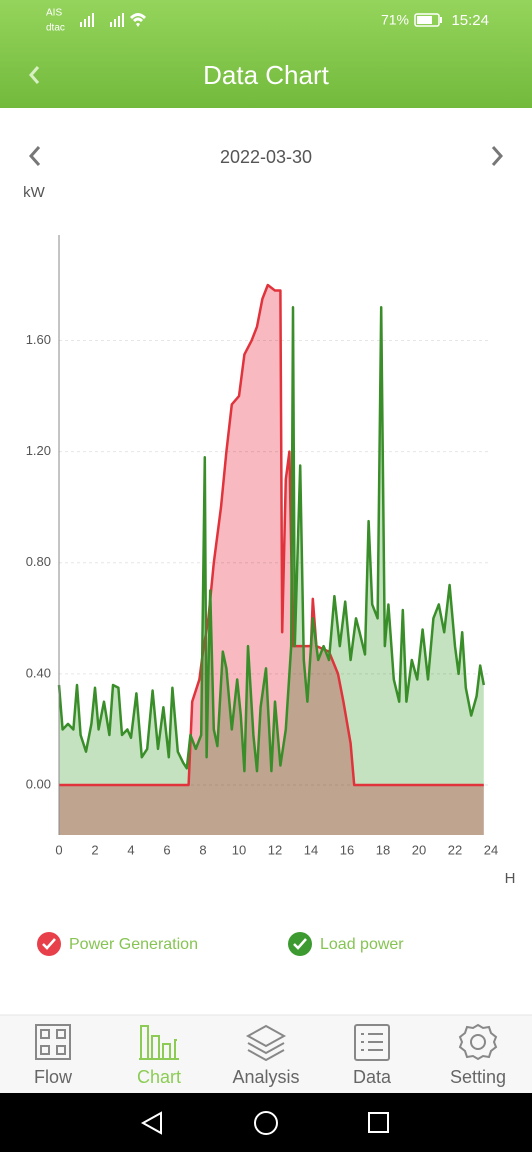 The image size is (532, 1152). I want to click on sys-back, so click(151, 1123).